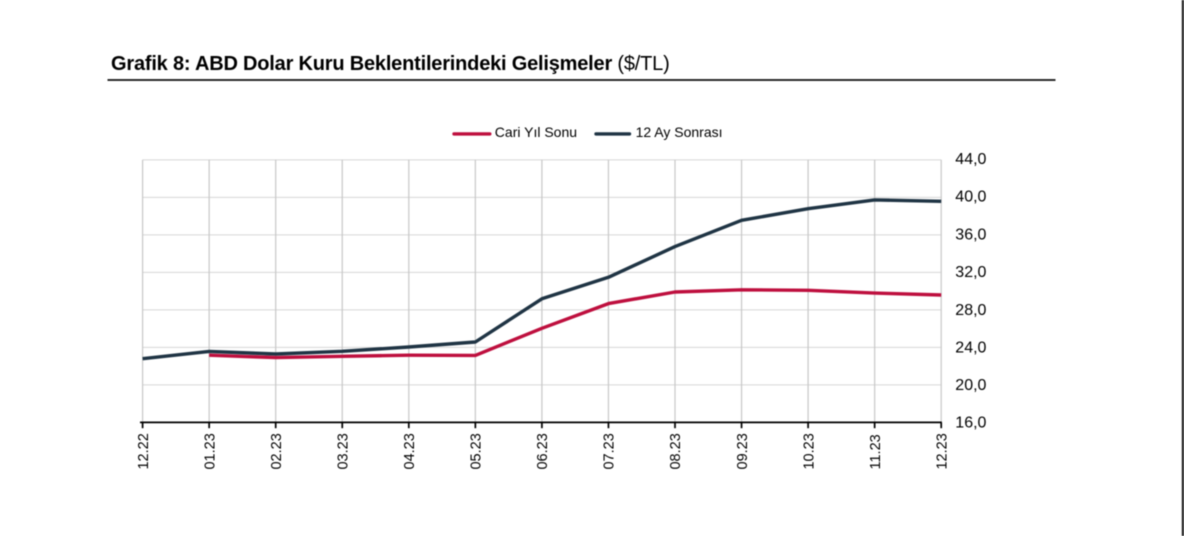  Describe the element at coordinates (809, 451) in the screenshot. I see `svg-text: 10.23` at that location.